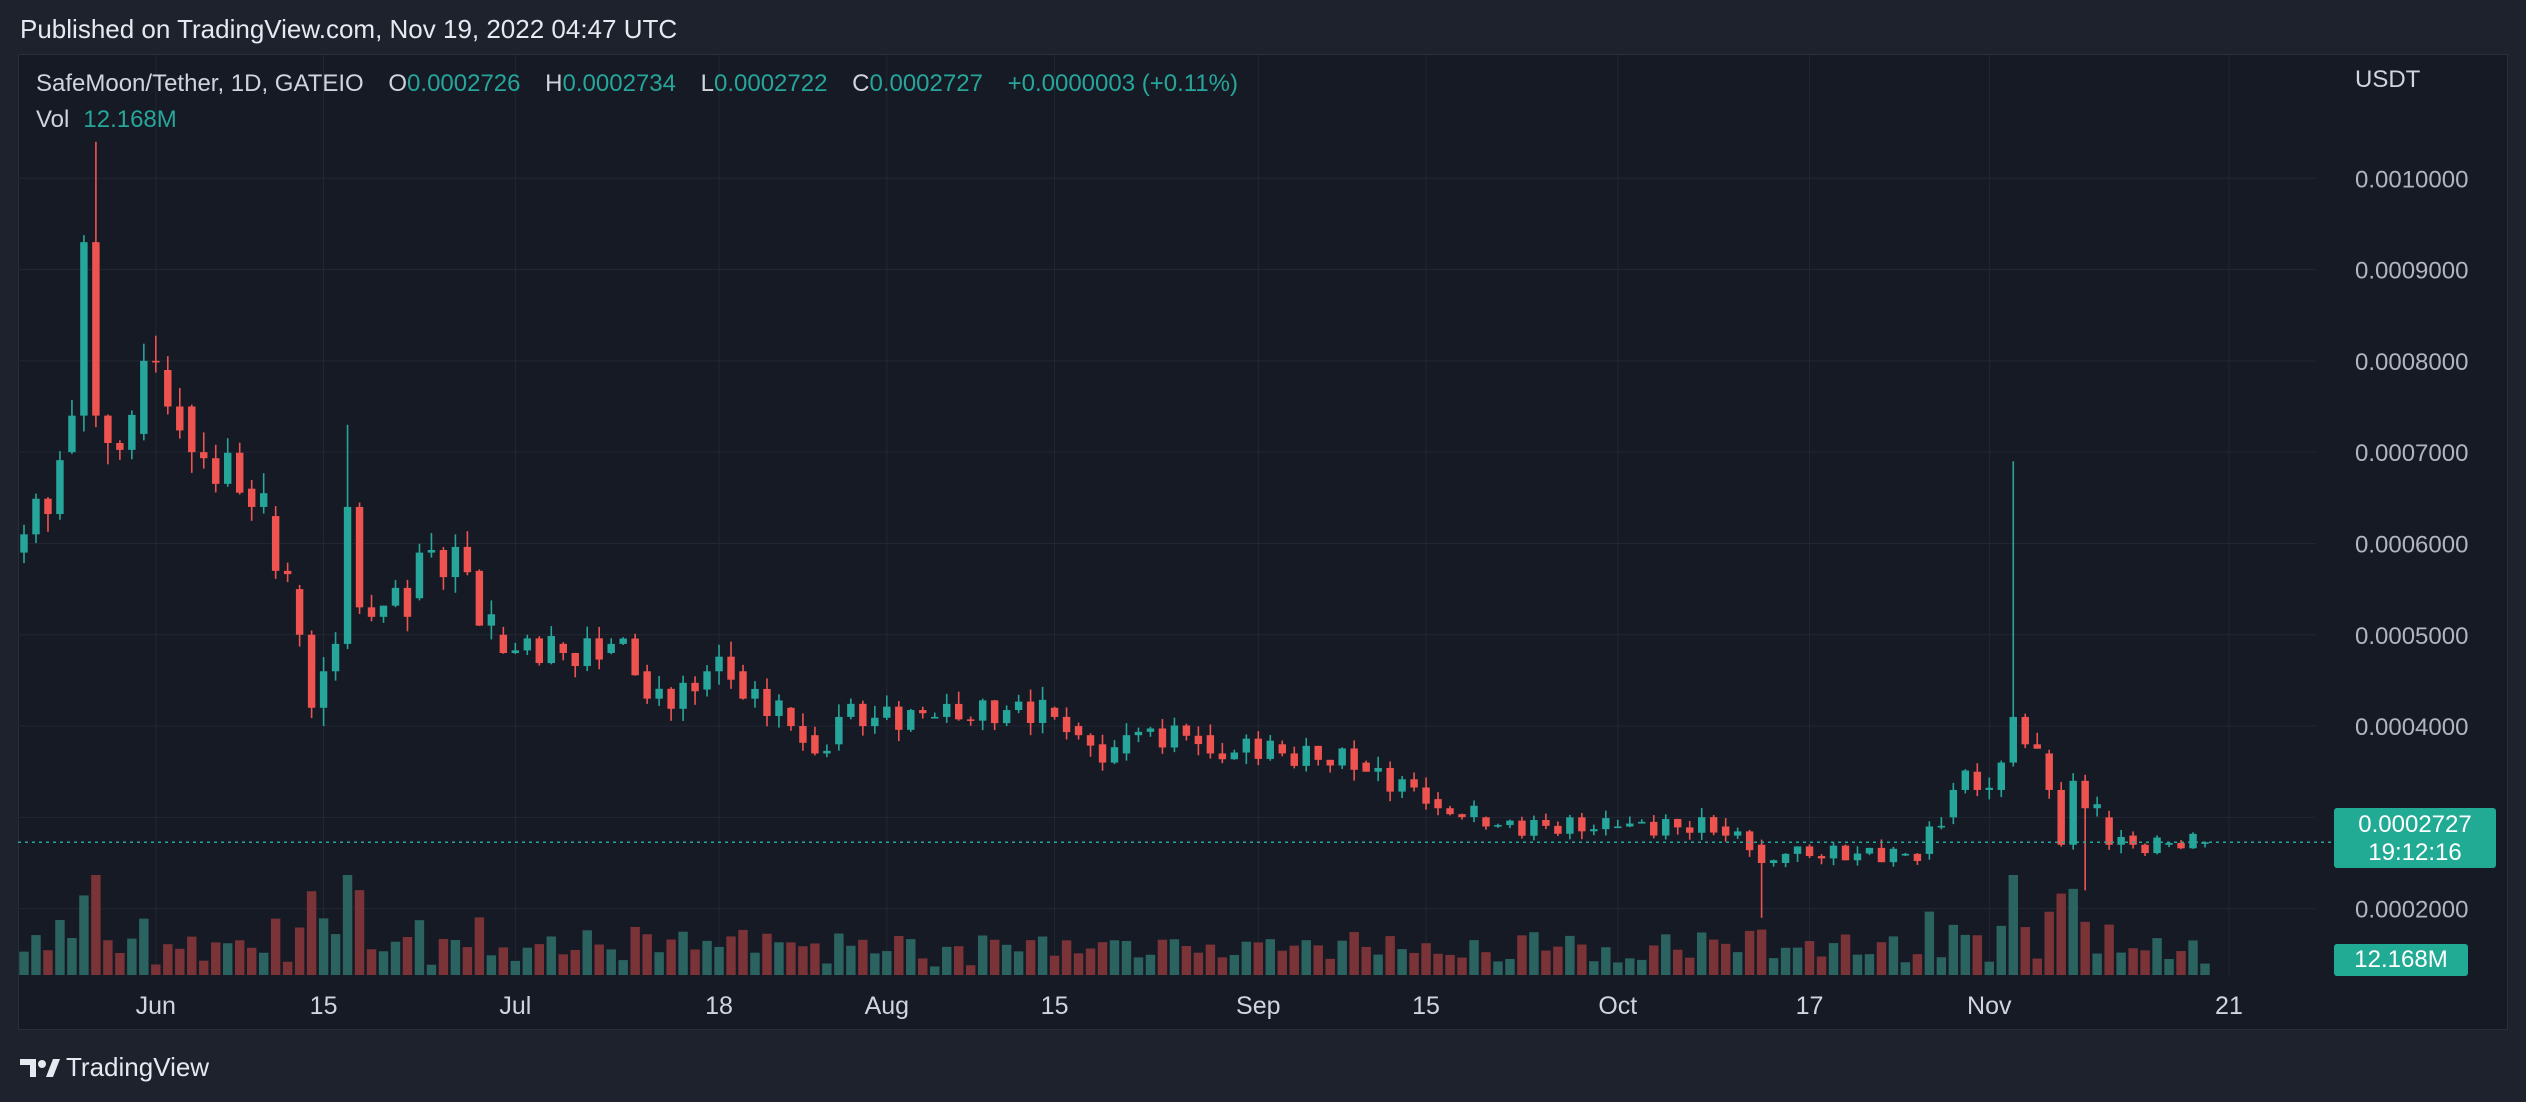 Image resolution: width=2526 pixels, height=1102 pixels. I want to click on low-value: 0.0002722, so click(771, 83).